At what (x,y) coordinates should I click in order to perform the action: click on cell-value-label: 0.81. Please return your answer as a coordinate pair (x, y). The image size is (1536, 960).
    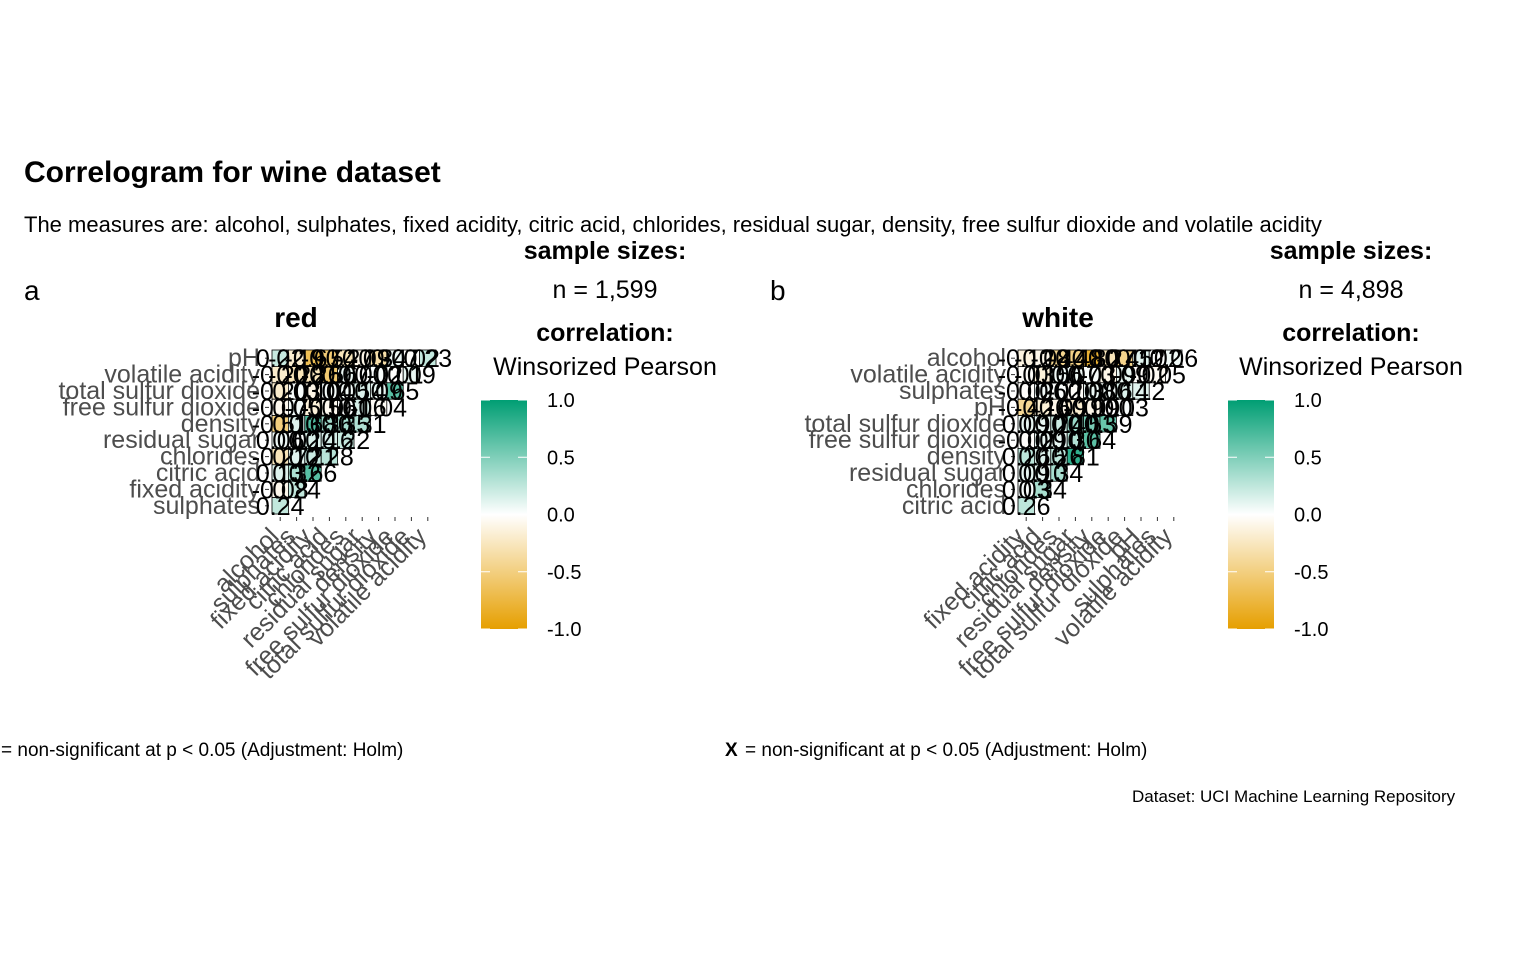
    Looking at the image, I should click on (1075, 458).